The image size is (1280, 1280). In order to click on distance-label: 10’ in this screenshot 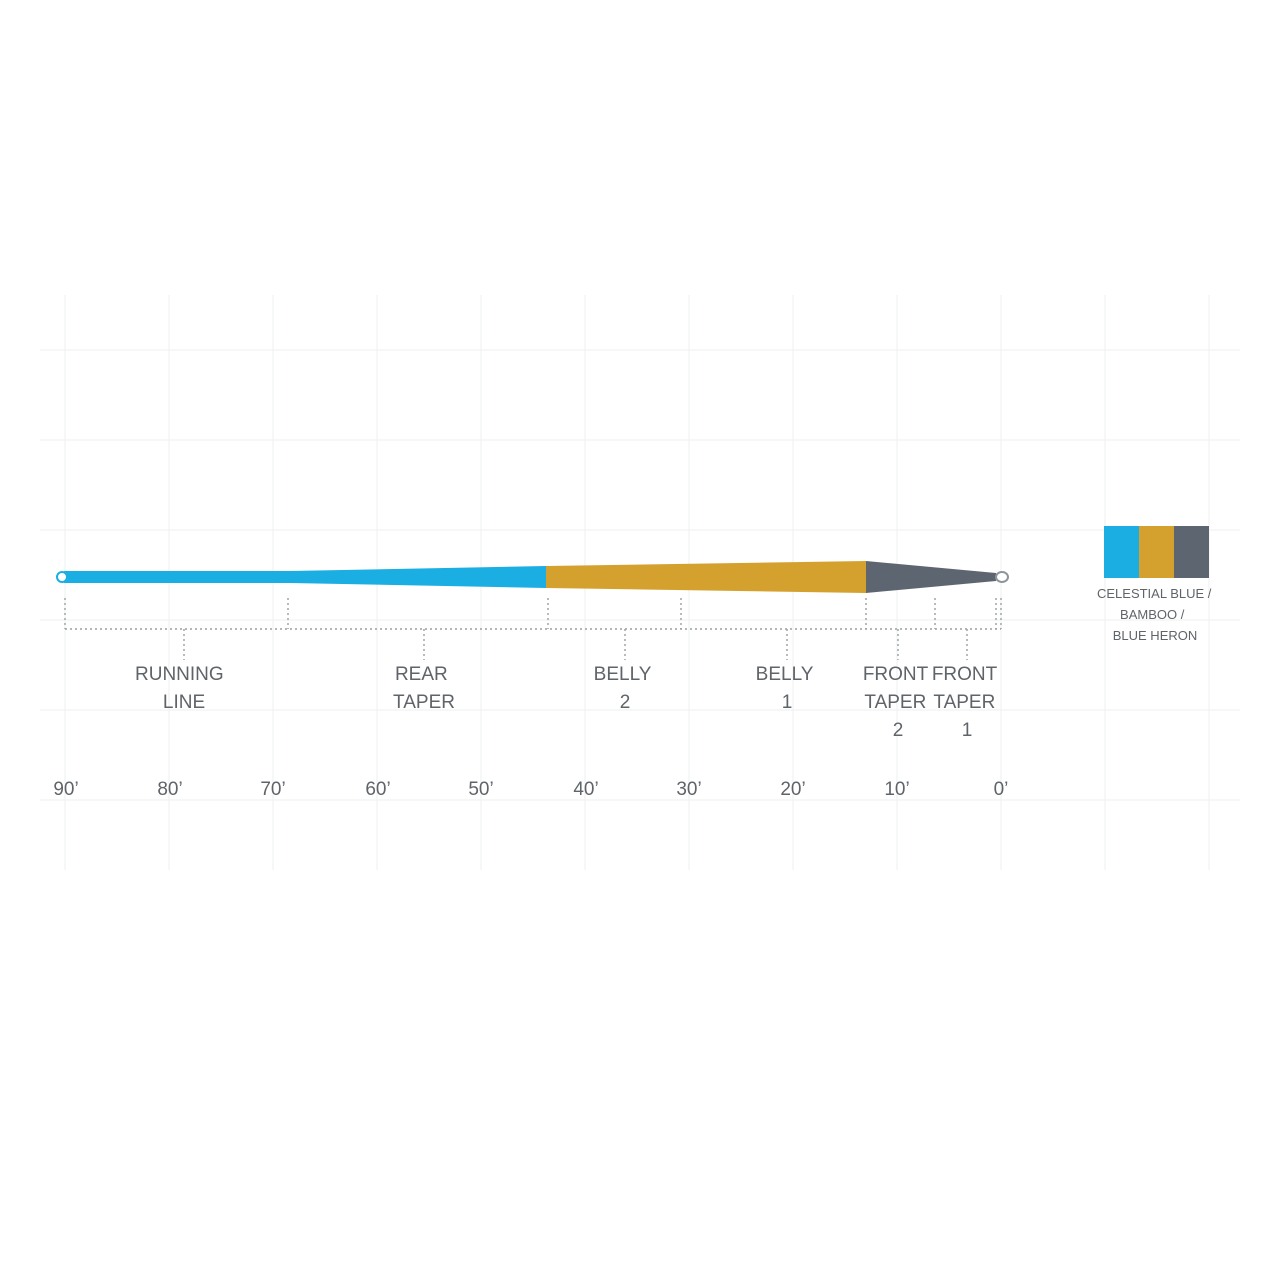, I will do `click(896, 789)`.